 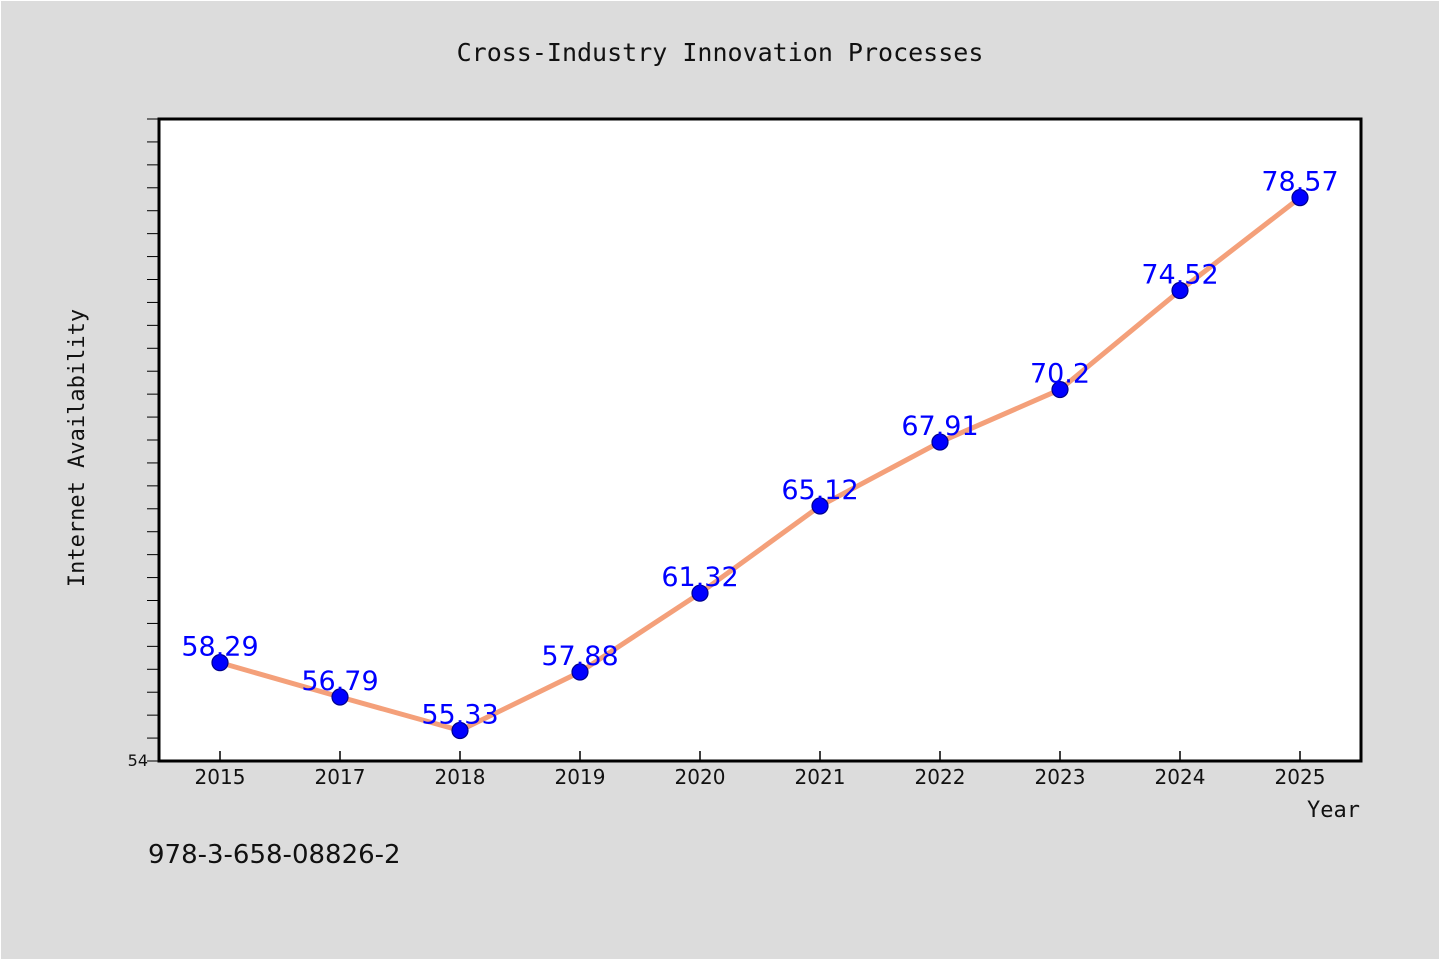 I want to click on chart-title: Cross-Industry Innovation Processes, so click(x=720, y=52).